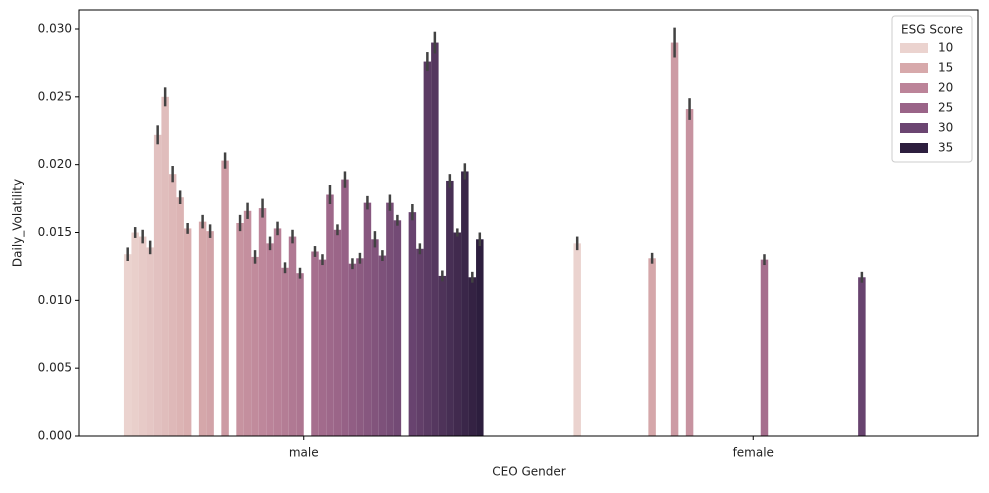  Describe the element at coordinates (945, 128) in the screenshot. I see `legend-label: 30` at that location.